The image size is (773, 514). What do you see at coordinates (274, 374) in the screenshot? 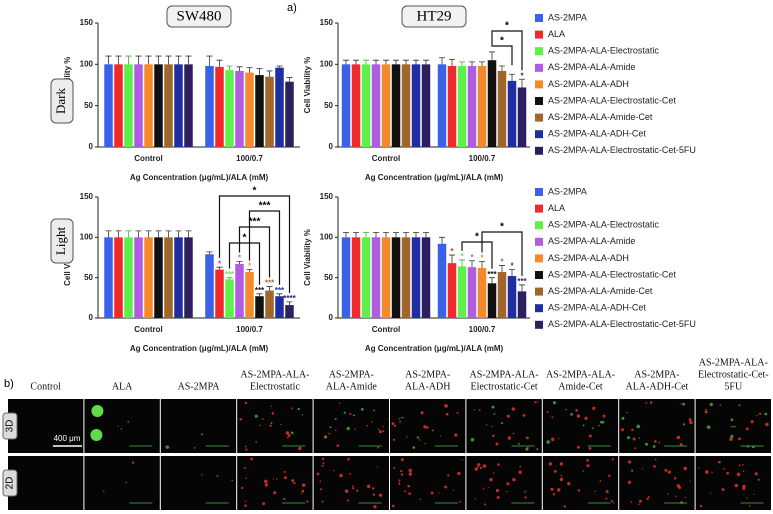
I see `column-label: AS-2MPA-ALA-` at bounding box center [274, 374].